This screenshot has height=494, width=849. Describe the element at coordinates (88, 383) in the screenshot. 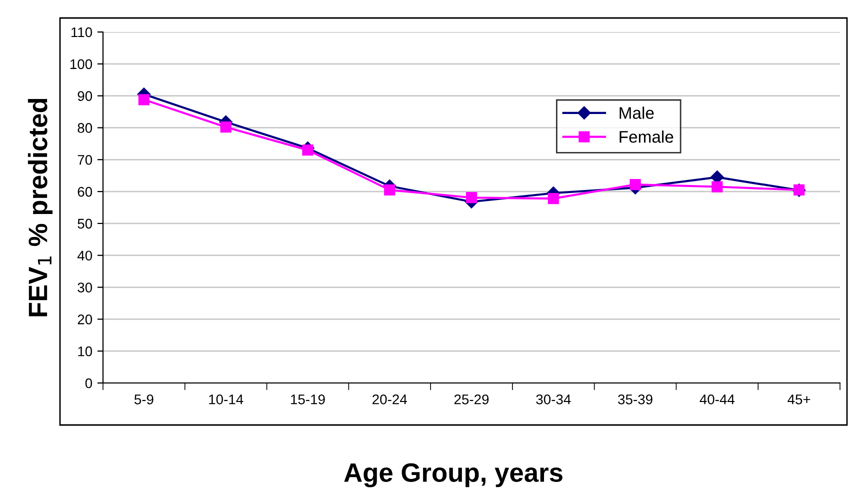

I see `y-tick-label: 0` at that location.